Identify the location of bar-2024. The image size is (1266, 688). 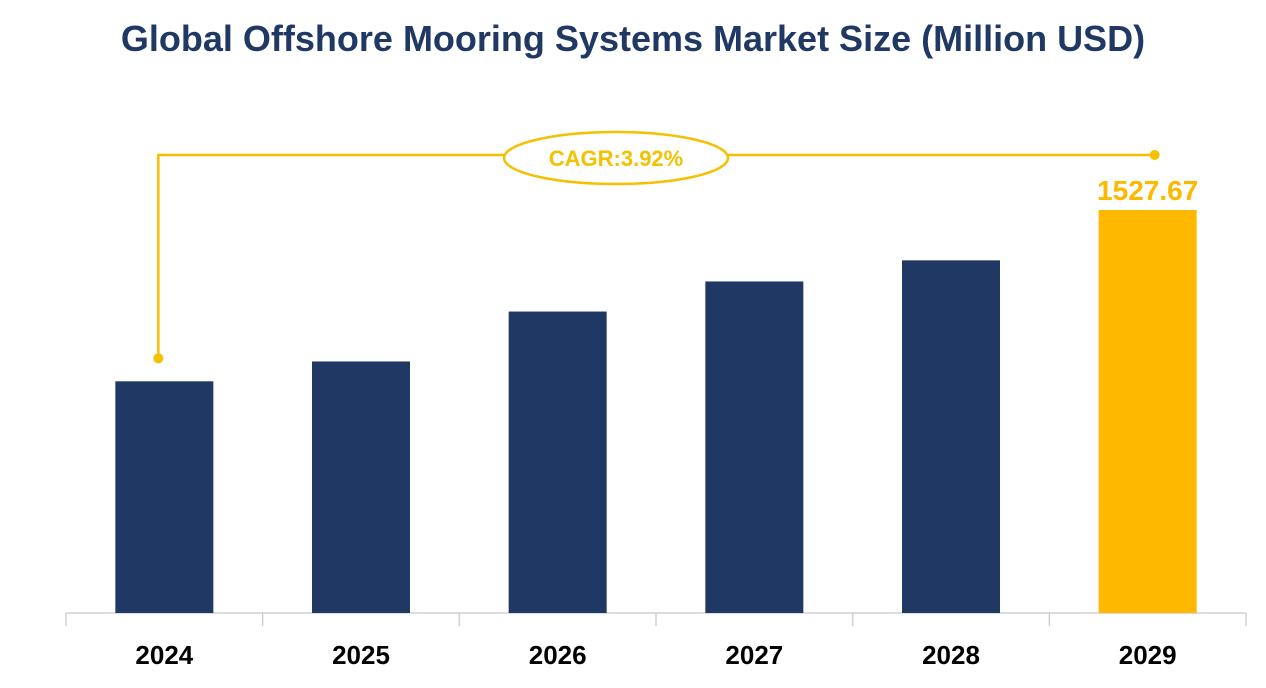
(164, 497).